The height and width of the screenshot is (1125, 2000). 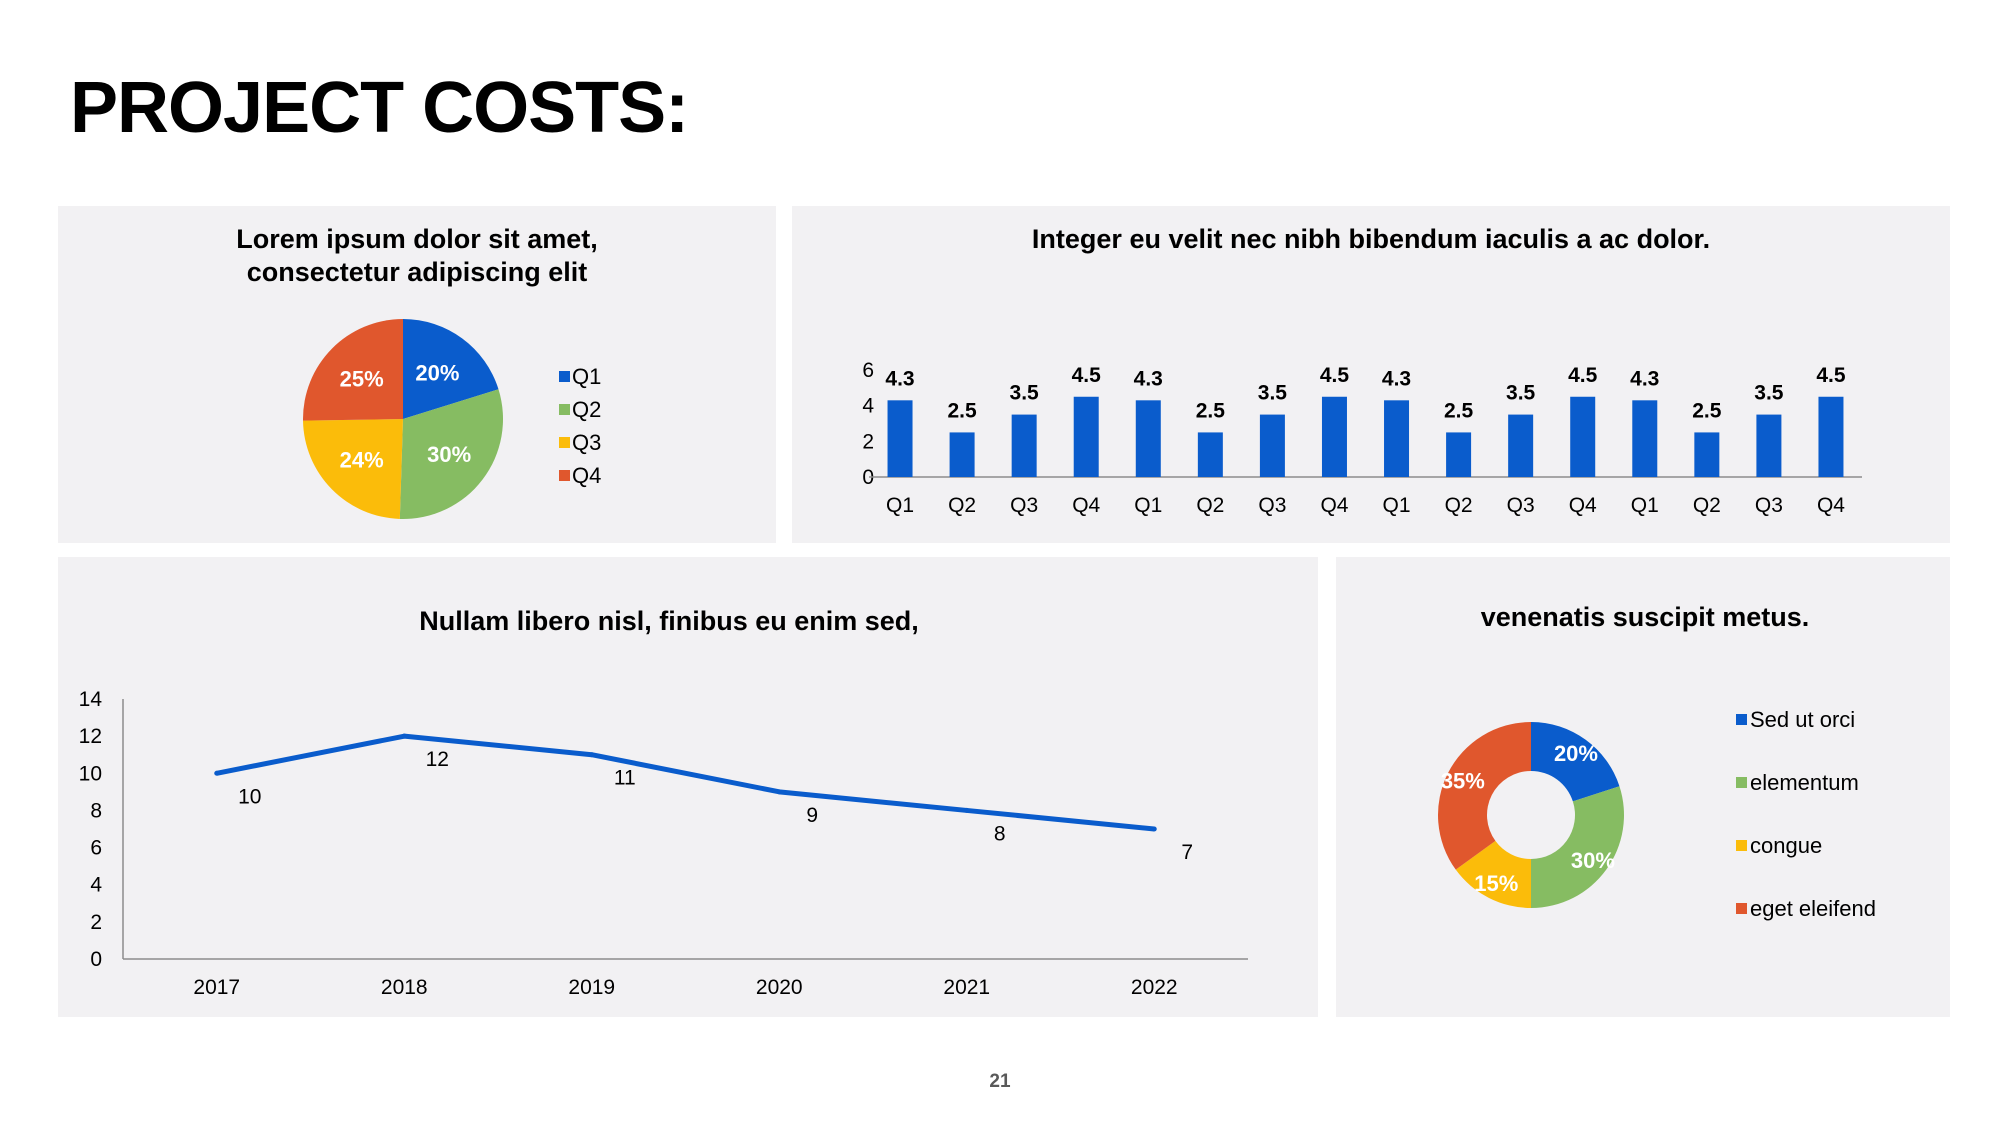 I want to click on legend-label: Q1, so click(x=586, y=376).